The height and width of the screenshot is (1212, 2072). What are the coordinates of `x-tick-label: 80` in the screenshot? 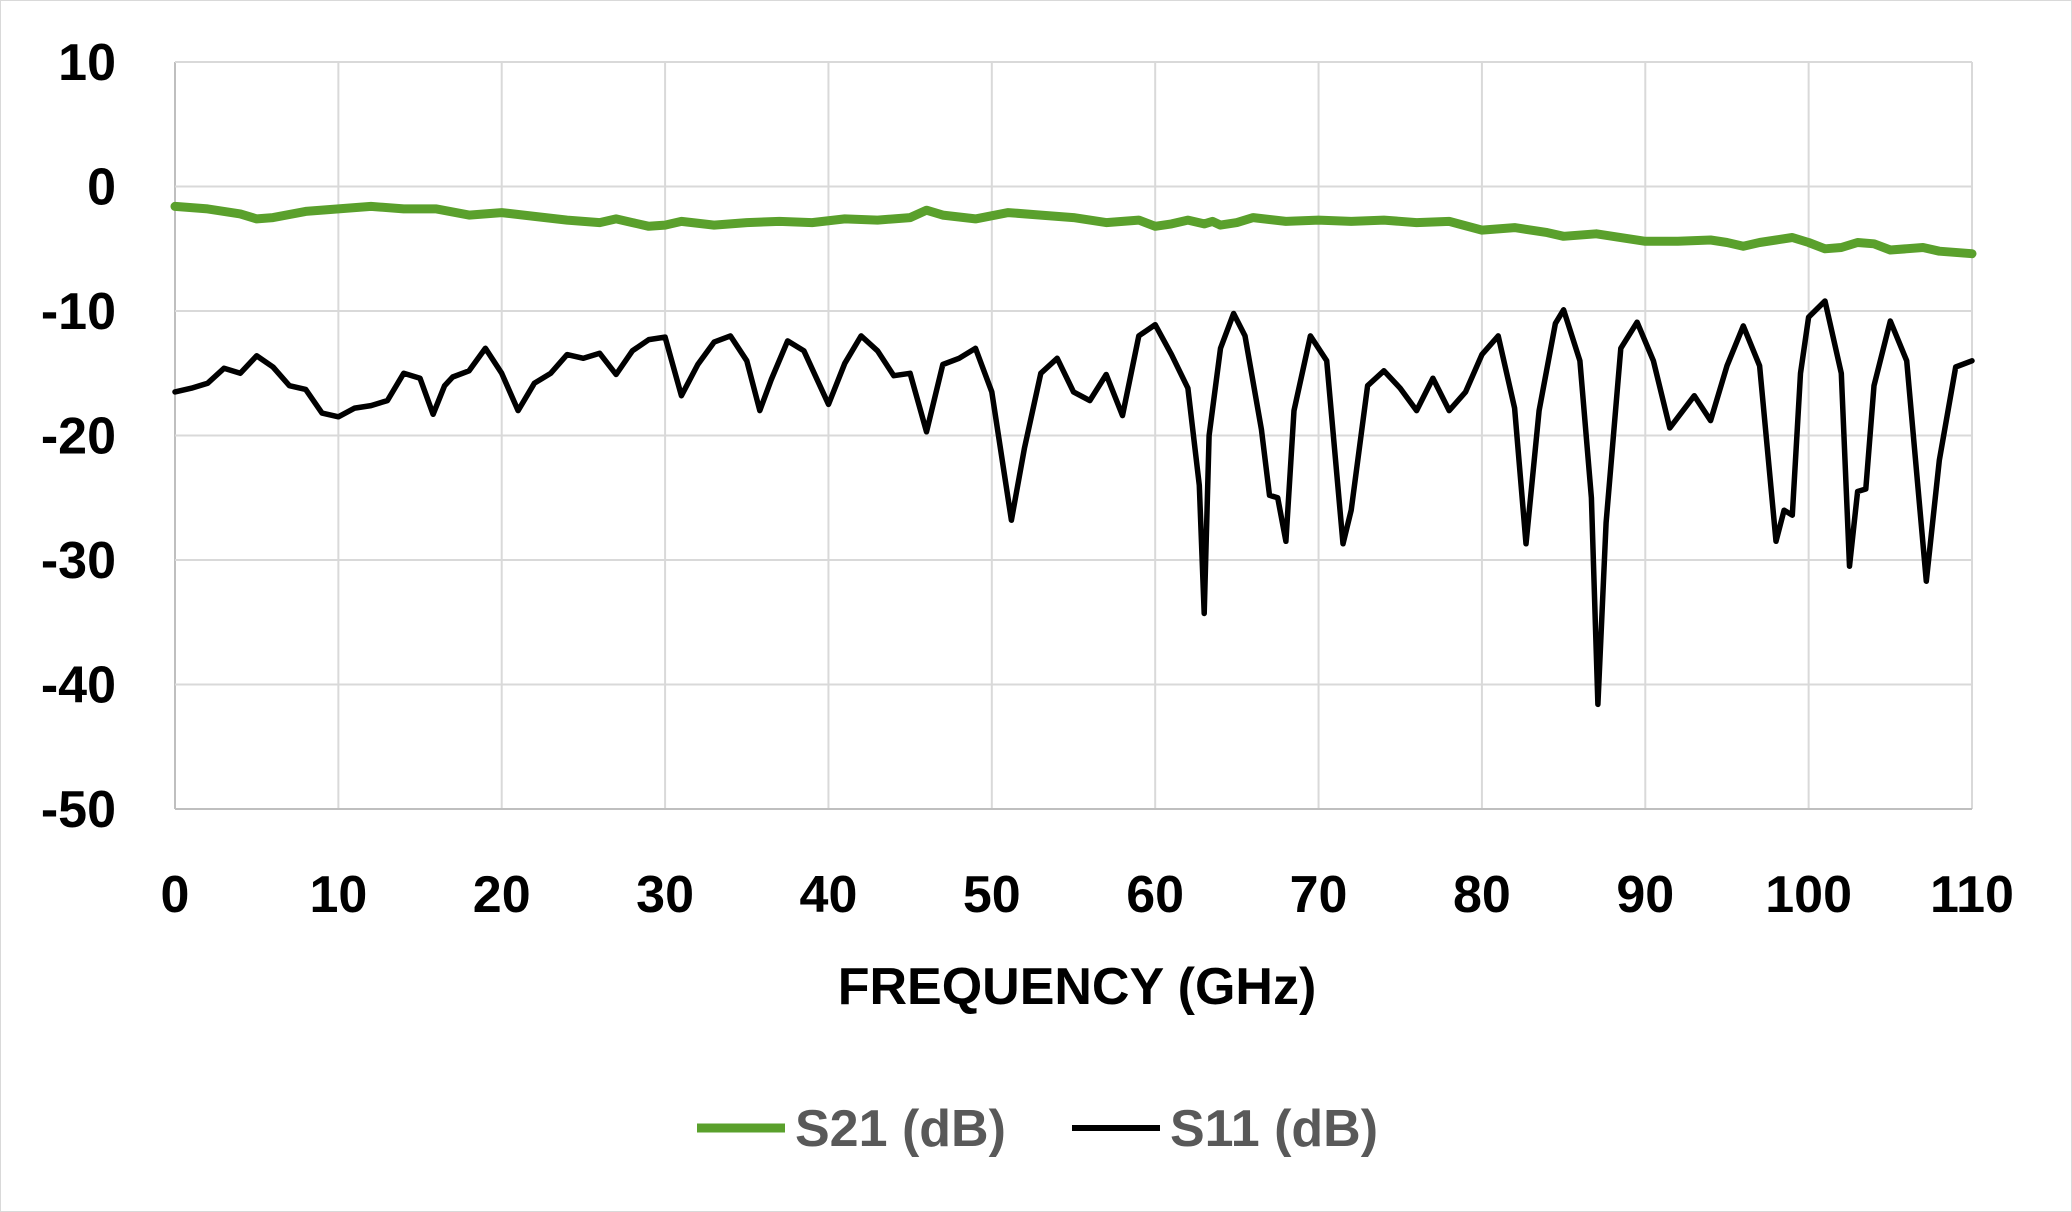 It's located at (1482, 895).